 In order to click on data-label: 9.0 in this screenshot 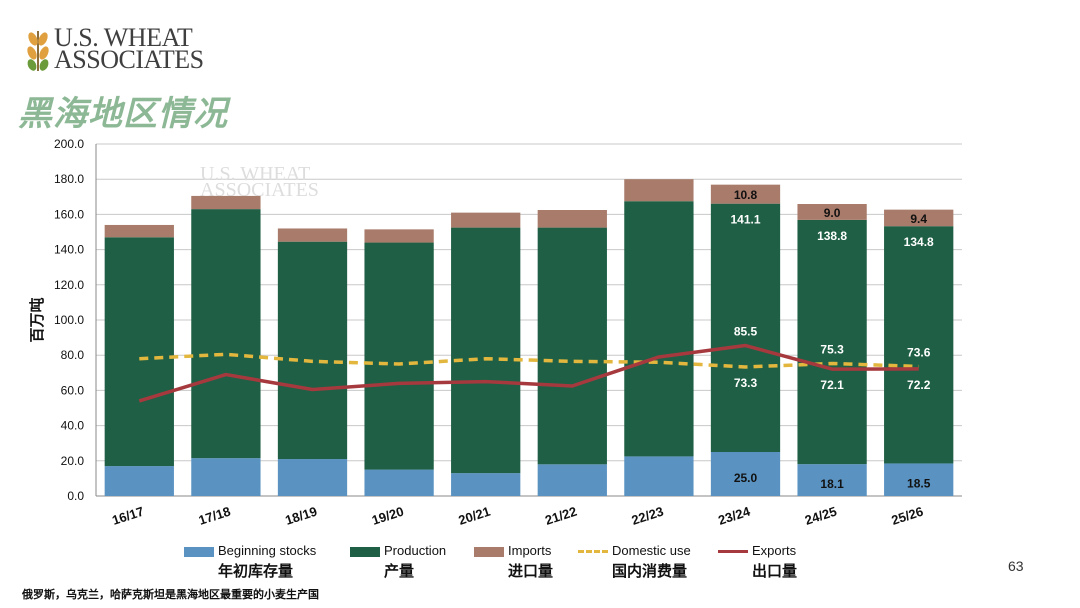, I will do `click(832, 213)`.